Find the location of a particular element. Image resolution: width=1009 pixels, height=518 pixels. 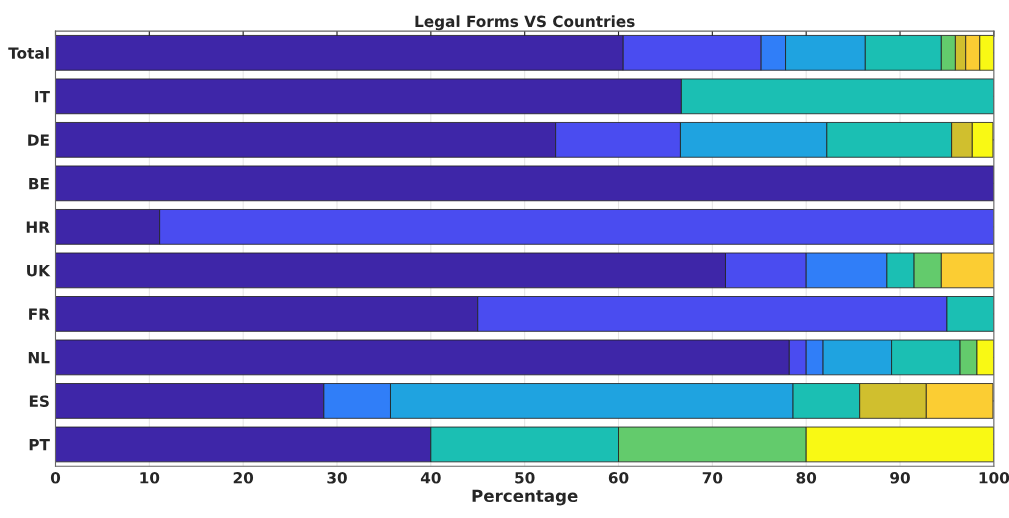

y-tick-label: IT is located at coordinates (42, 97).